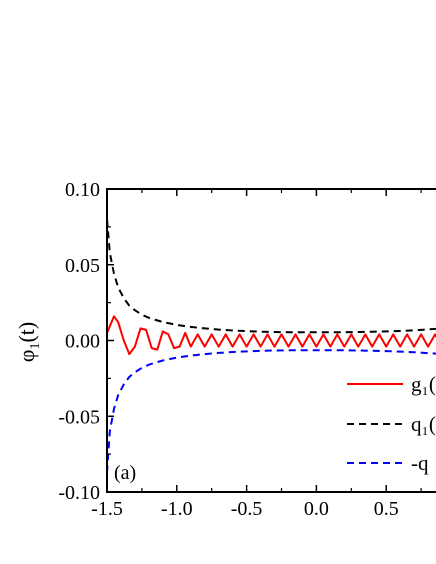  I want to click on x-tick-label: 0.5, so click(386, 509).